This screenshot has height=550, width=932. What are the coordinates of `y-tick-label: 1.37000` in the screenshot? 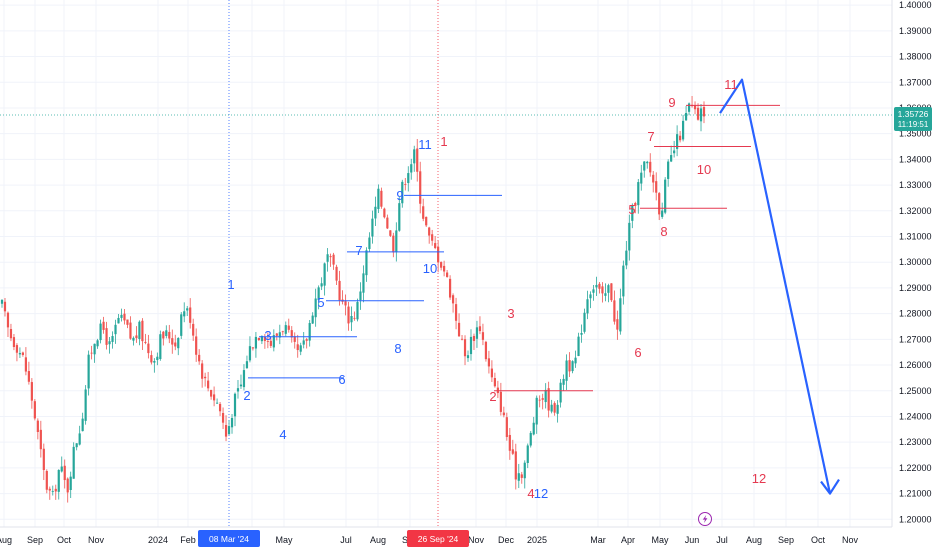 It's located at (915, 82).